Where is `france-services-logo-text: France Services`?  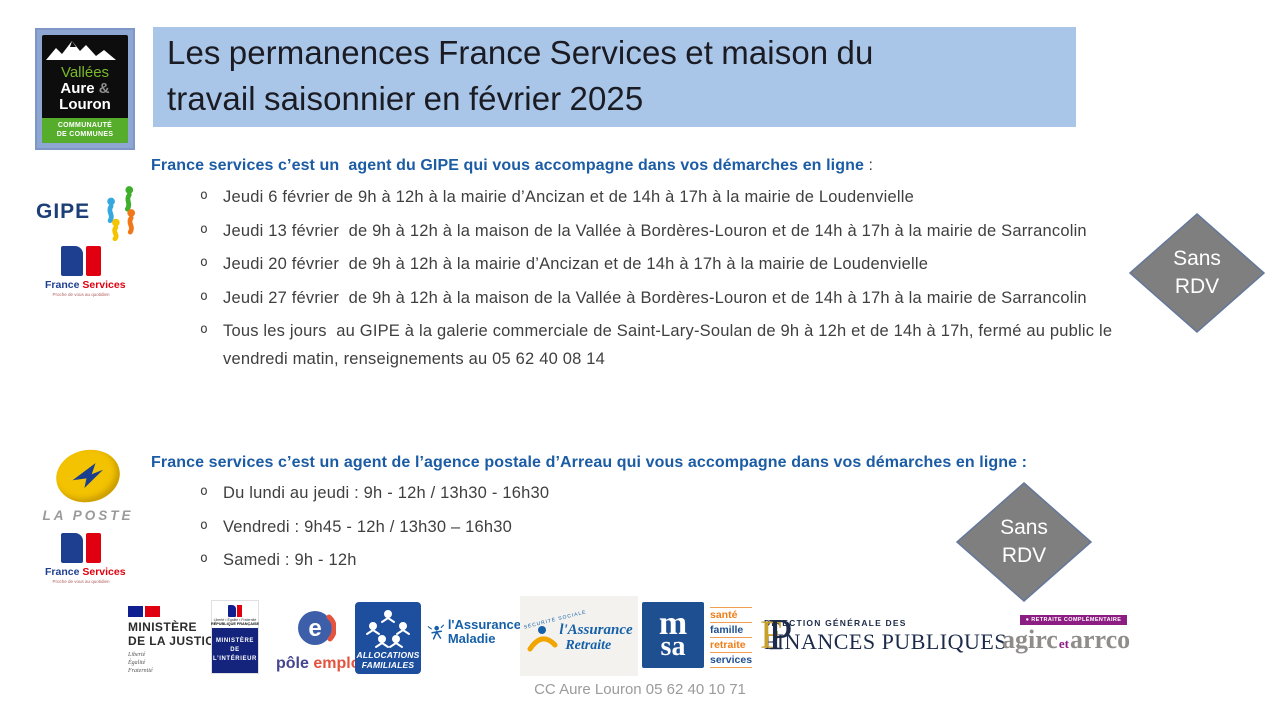 france-services-logo-text: France Services is located at coordinates (85, 285).